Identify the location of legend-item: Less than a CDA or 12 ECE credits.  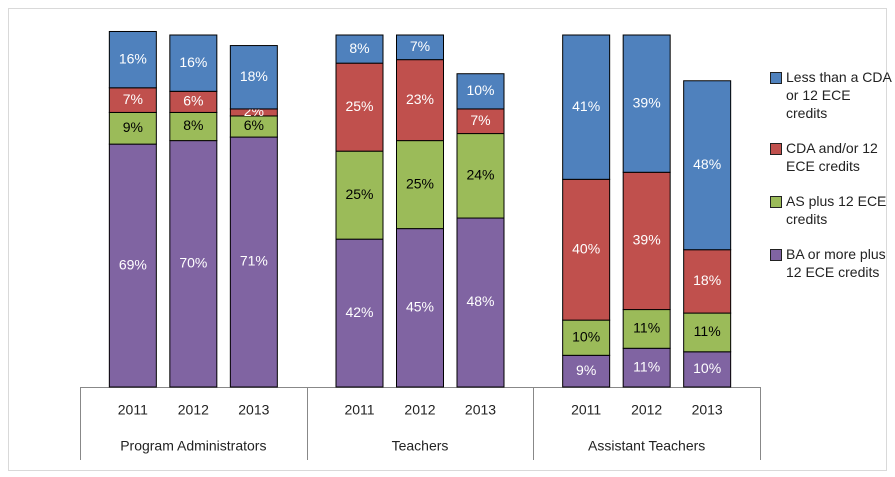
(831, 95).